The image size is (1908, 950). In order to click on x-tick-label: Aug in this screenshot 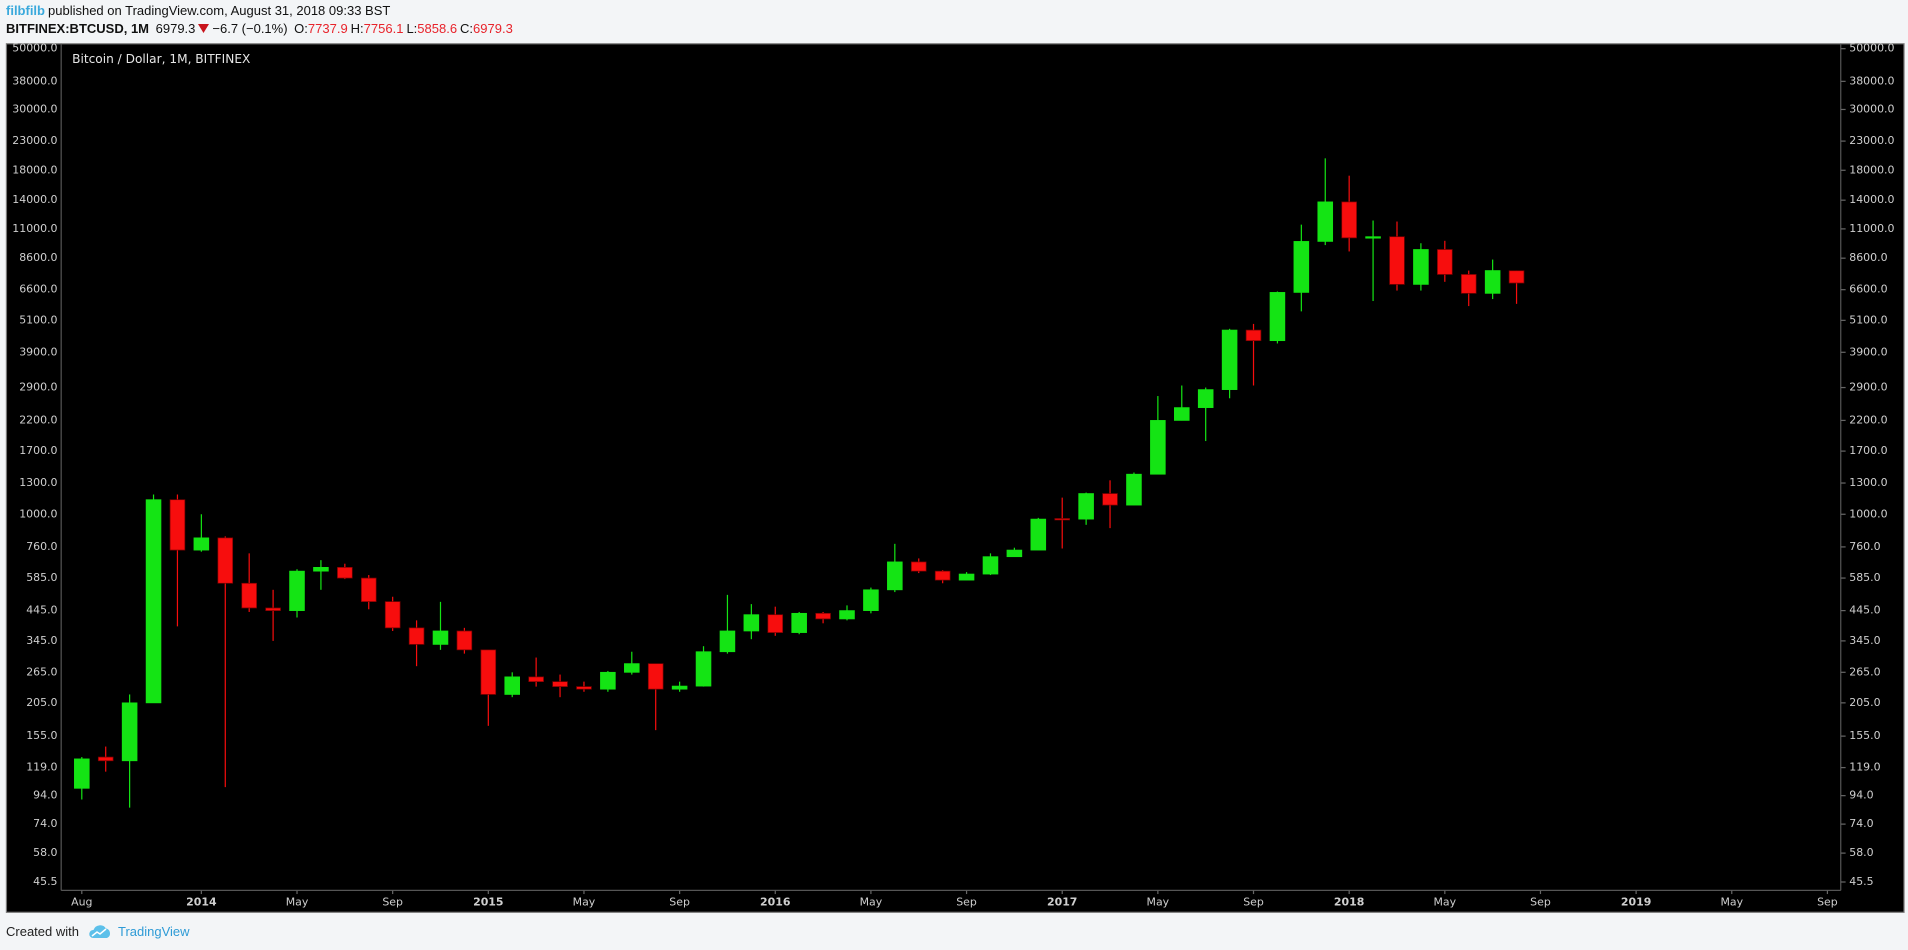, I will do `click(81, 902)`.